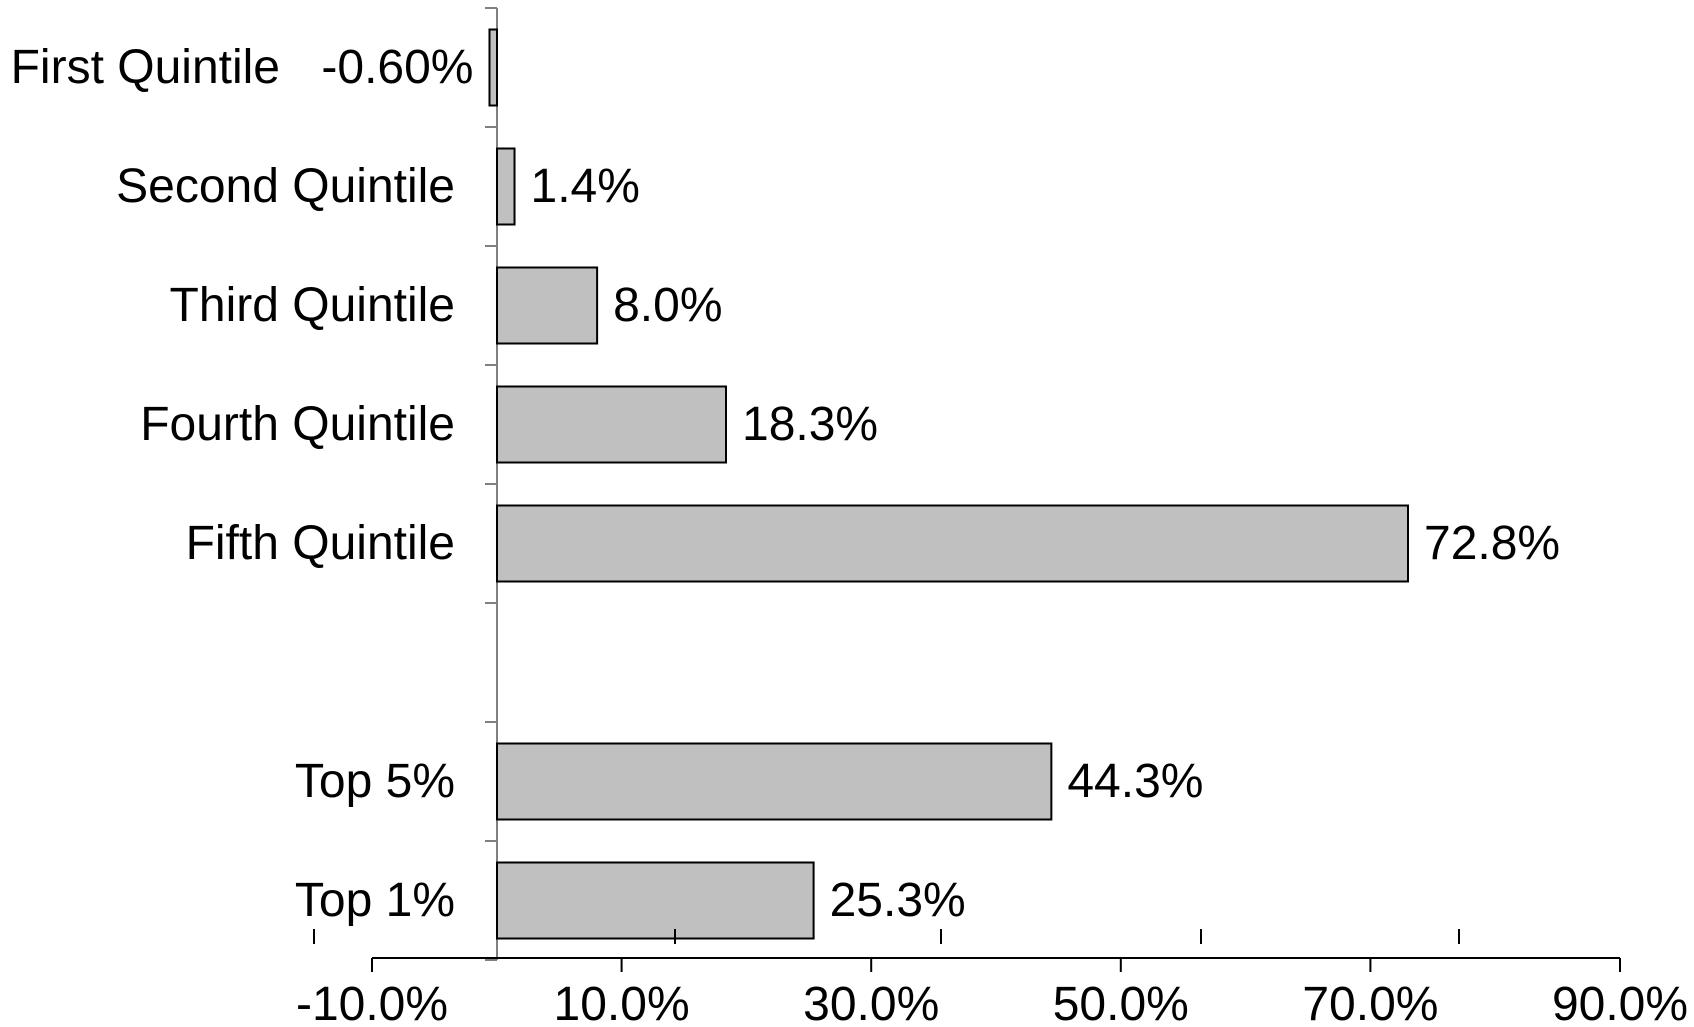 The image size is (1694, 1027). Describe the element at coordinates (871, 1002) in the screenshot. I see `x-tick-label: 30.0%` at that location.